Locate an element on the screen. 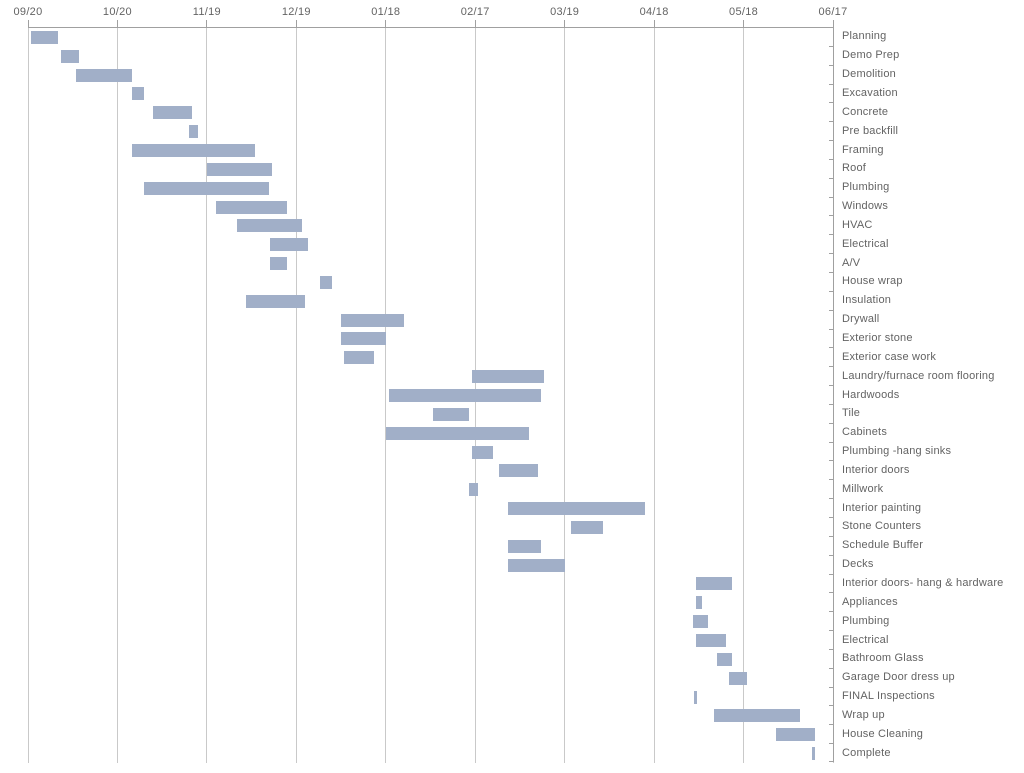  task-label: Interior doors is located at coordinates (876, 469).